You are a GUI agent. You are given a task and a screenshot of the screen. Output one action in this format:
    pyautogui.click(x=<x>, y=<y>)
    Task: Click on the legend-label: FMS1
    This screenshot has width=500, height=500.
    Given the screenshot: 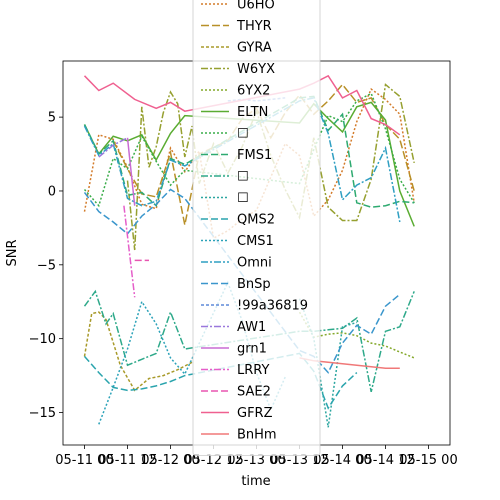 What is the action you would take?
    pyautogui.click(x=254, y=155)
    